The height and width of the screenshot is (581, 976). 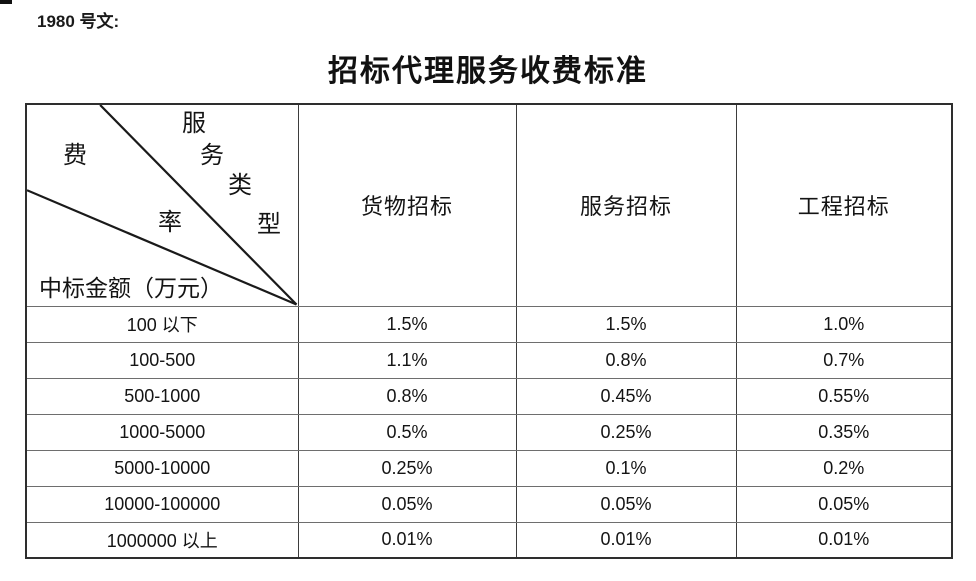 I want to click on corner-type-char-4: 型, so click(x=269, y=225).